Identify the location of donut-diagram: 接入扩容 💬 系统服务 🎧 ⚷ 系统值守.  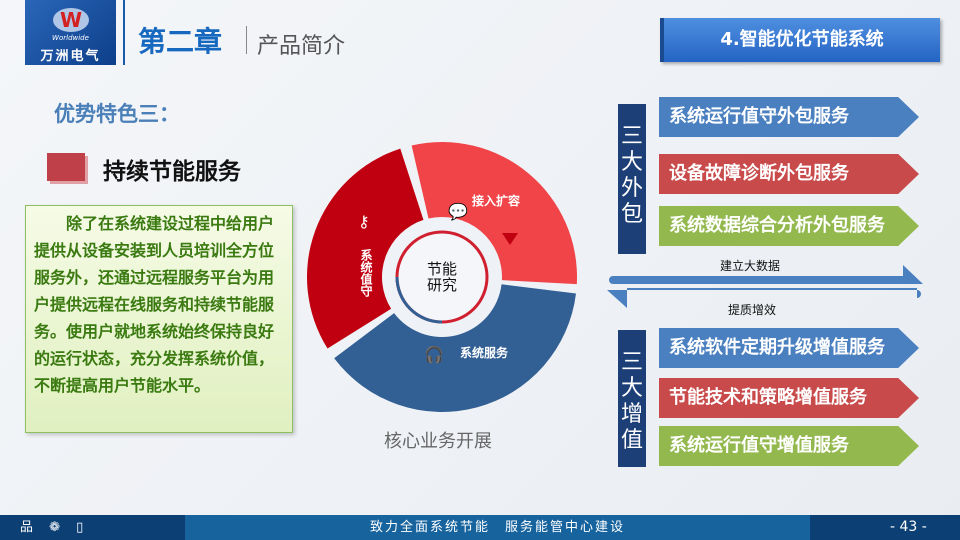
(442, 276).